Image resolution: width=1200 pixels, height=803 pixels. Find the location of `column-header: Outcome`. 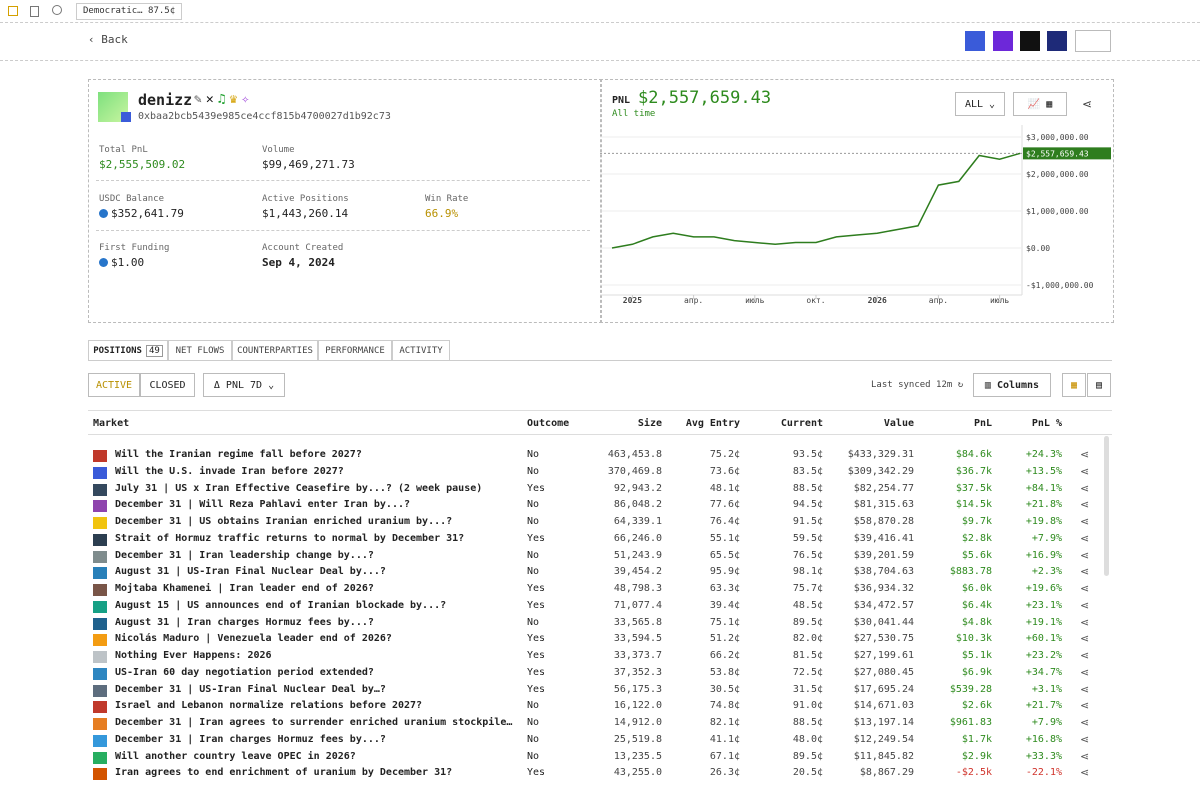

column-header: Outcome is located at coordinates (548, 423).